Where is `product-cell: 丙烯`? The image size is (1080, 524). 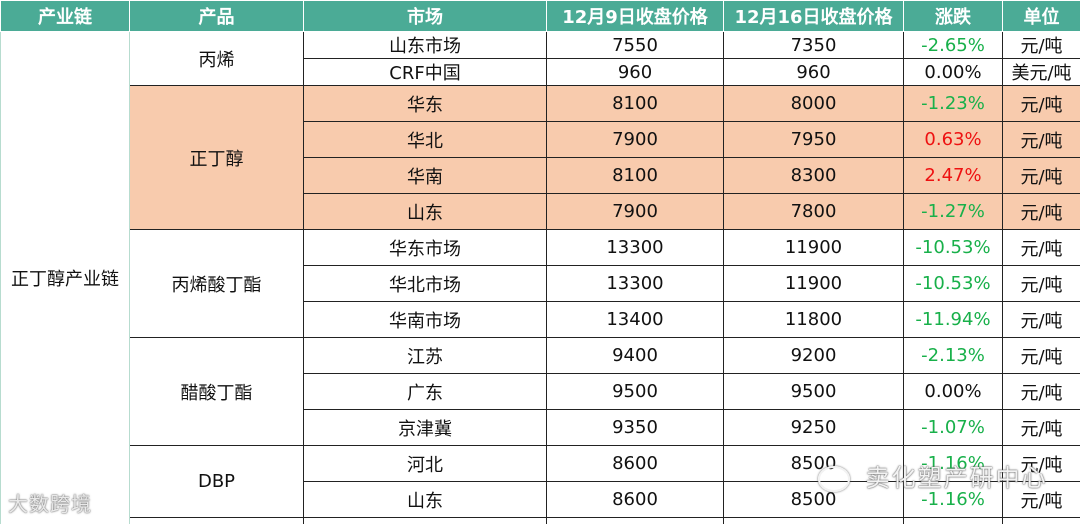 product-cell: 丙烯 is located at coordinates (217, 59).